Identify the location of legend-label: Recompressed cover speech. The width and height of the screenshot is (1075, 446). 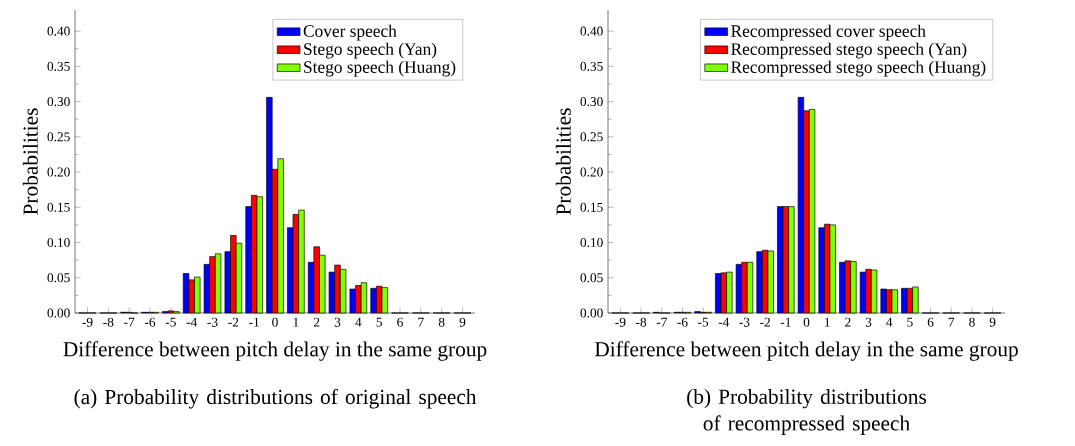
(828, 32).